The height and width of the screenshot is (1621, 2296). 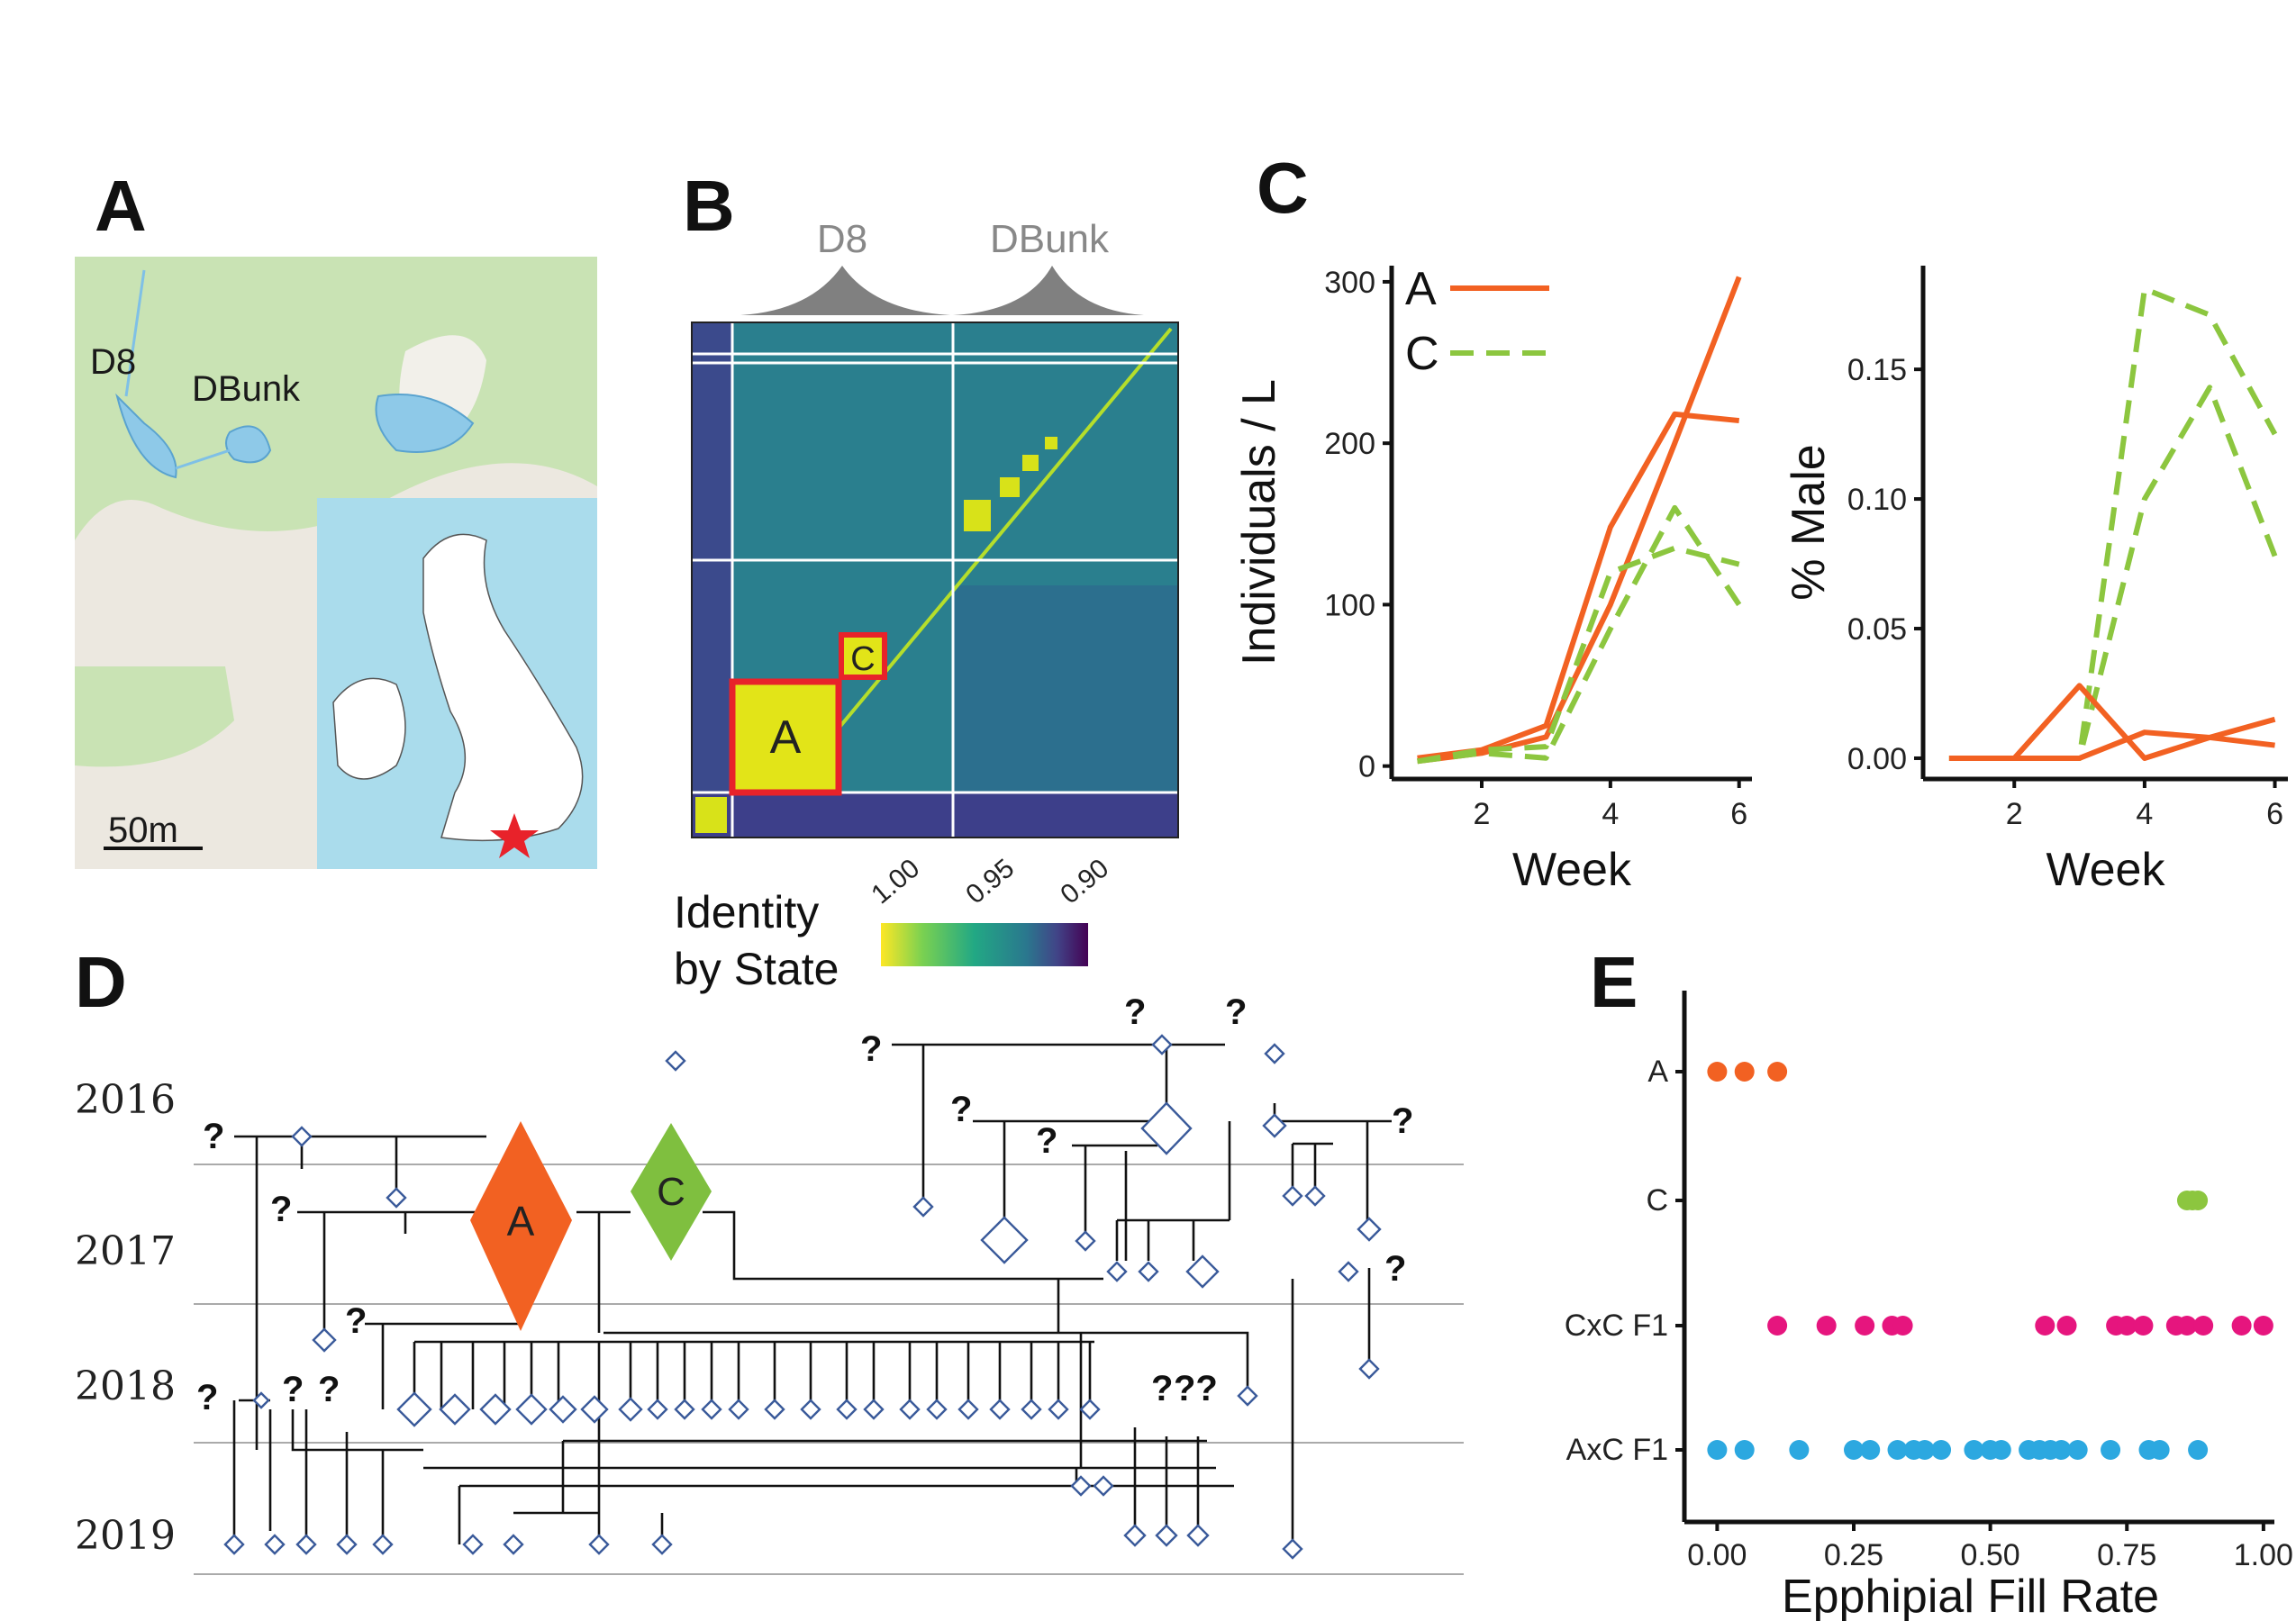 I want to click on map-label-dbunk: DBunk, so click(x=246, y=389).